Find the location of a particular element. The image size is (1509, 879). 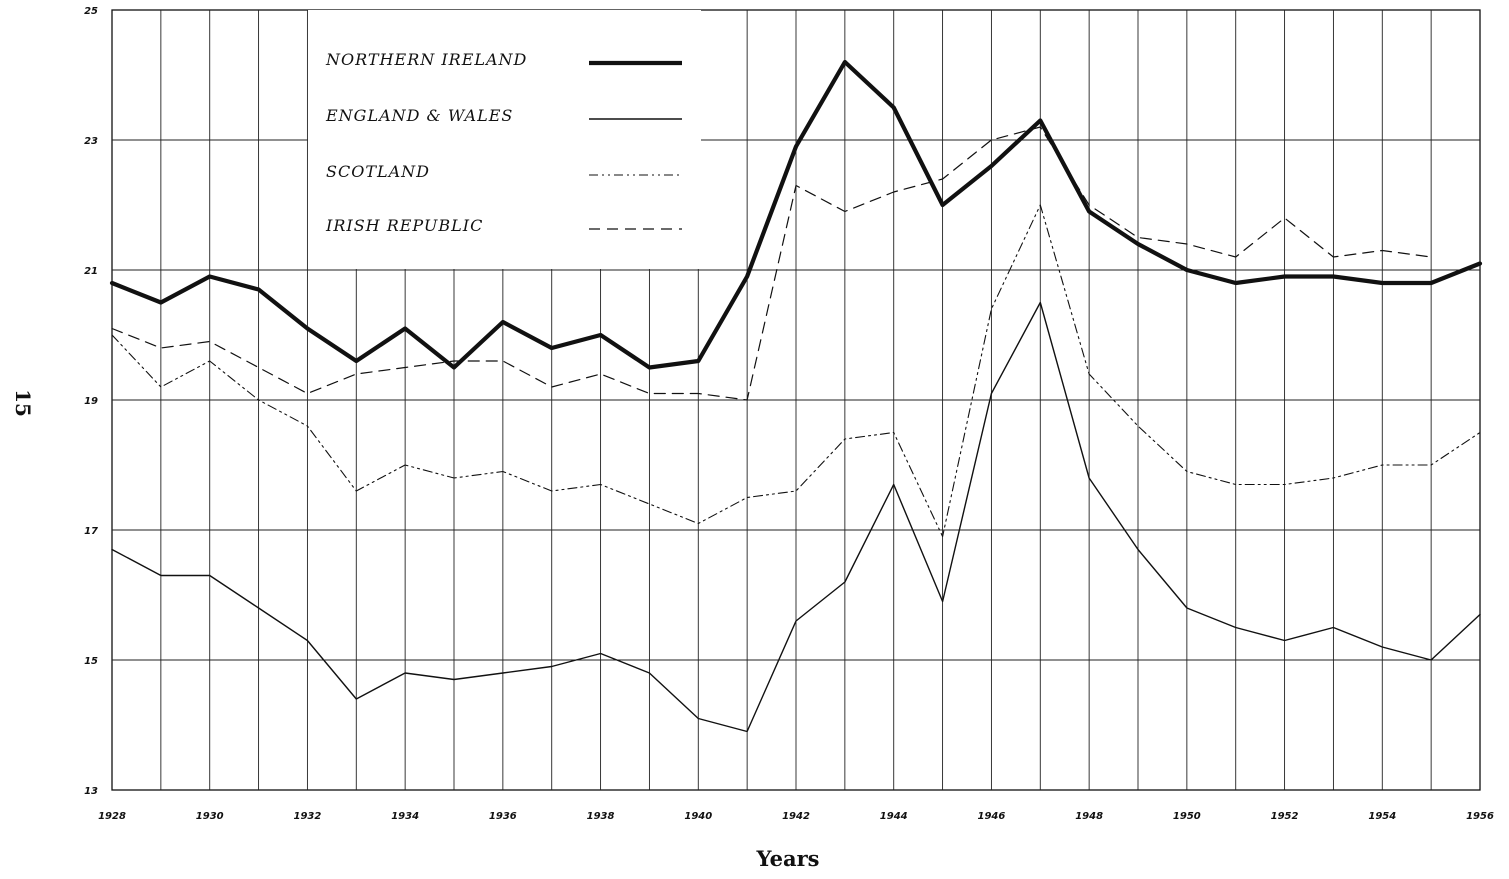

x-tick-label: 1934 is located at coordinates (405, 816).